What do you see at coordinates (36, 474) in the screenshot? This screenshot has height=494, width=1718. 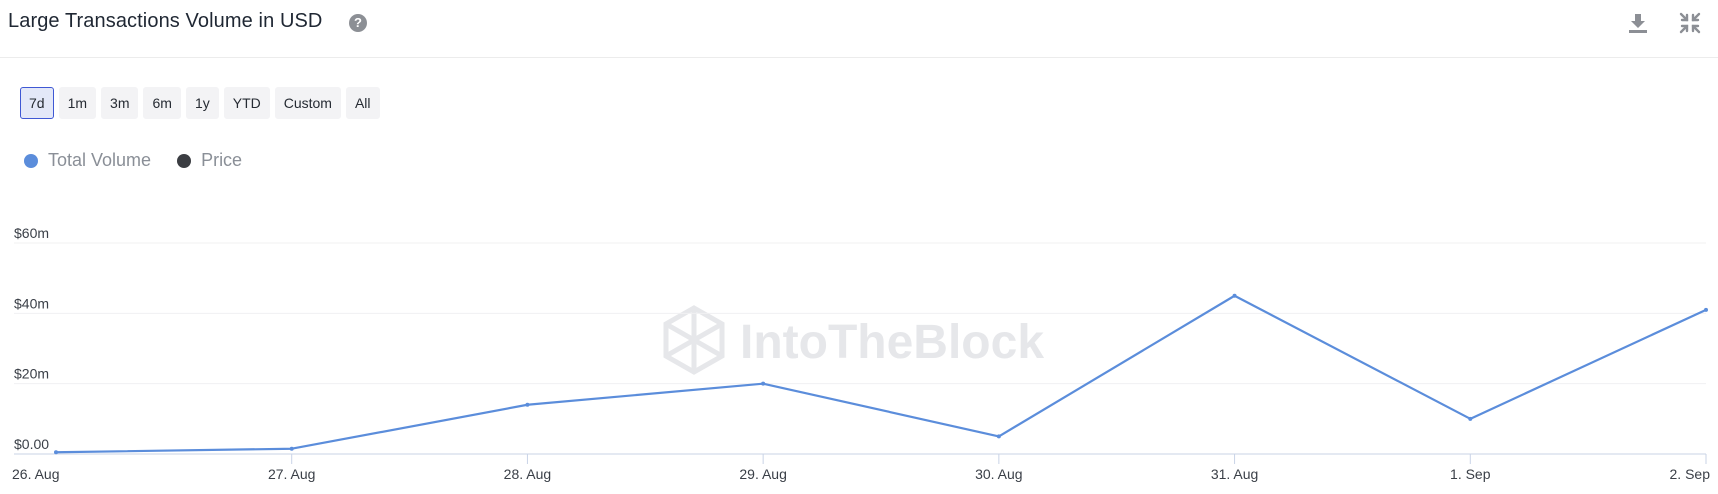 I see `x-tick-label: 26. Aug` at bounding box center [36, 474].